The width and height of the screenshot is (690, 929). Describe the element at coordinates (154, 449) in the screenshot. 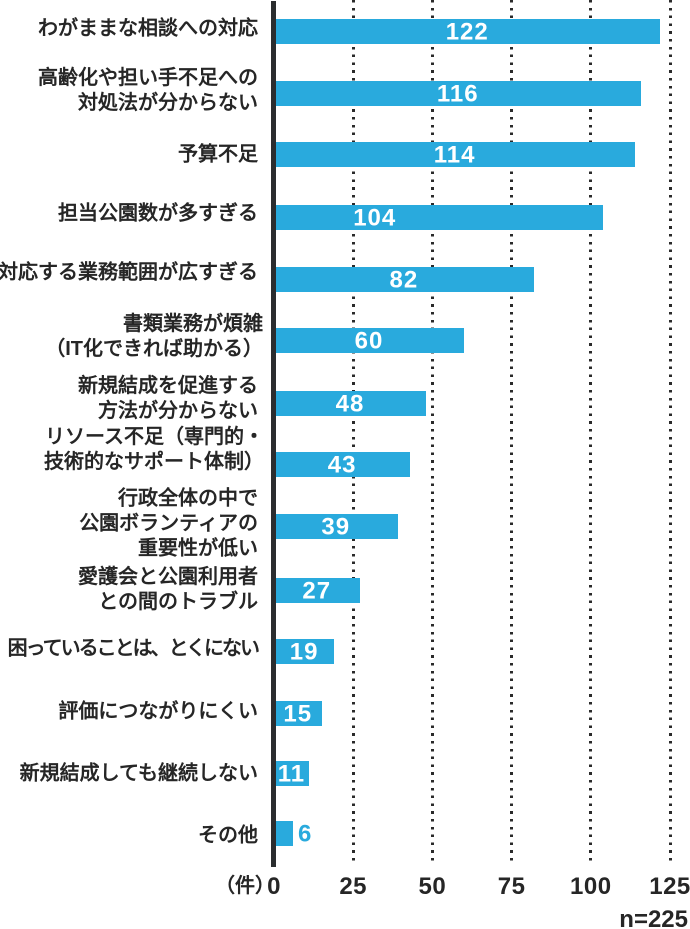

I see `category-label: リソース不足（専門的・ 技術的なサポート体制）` at that location.